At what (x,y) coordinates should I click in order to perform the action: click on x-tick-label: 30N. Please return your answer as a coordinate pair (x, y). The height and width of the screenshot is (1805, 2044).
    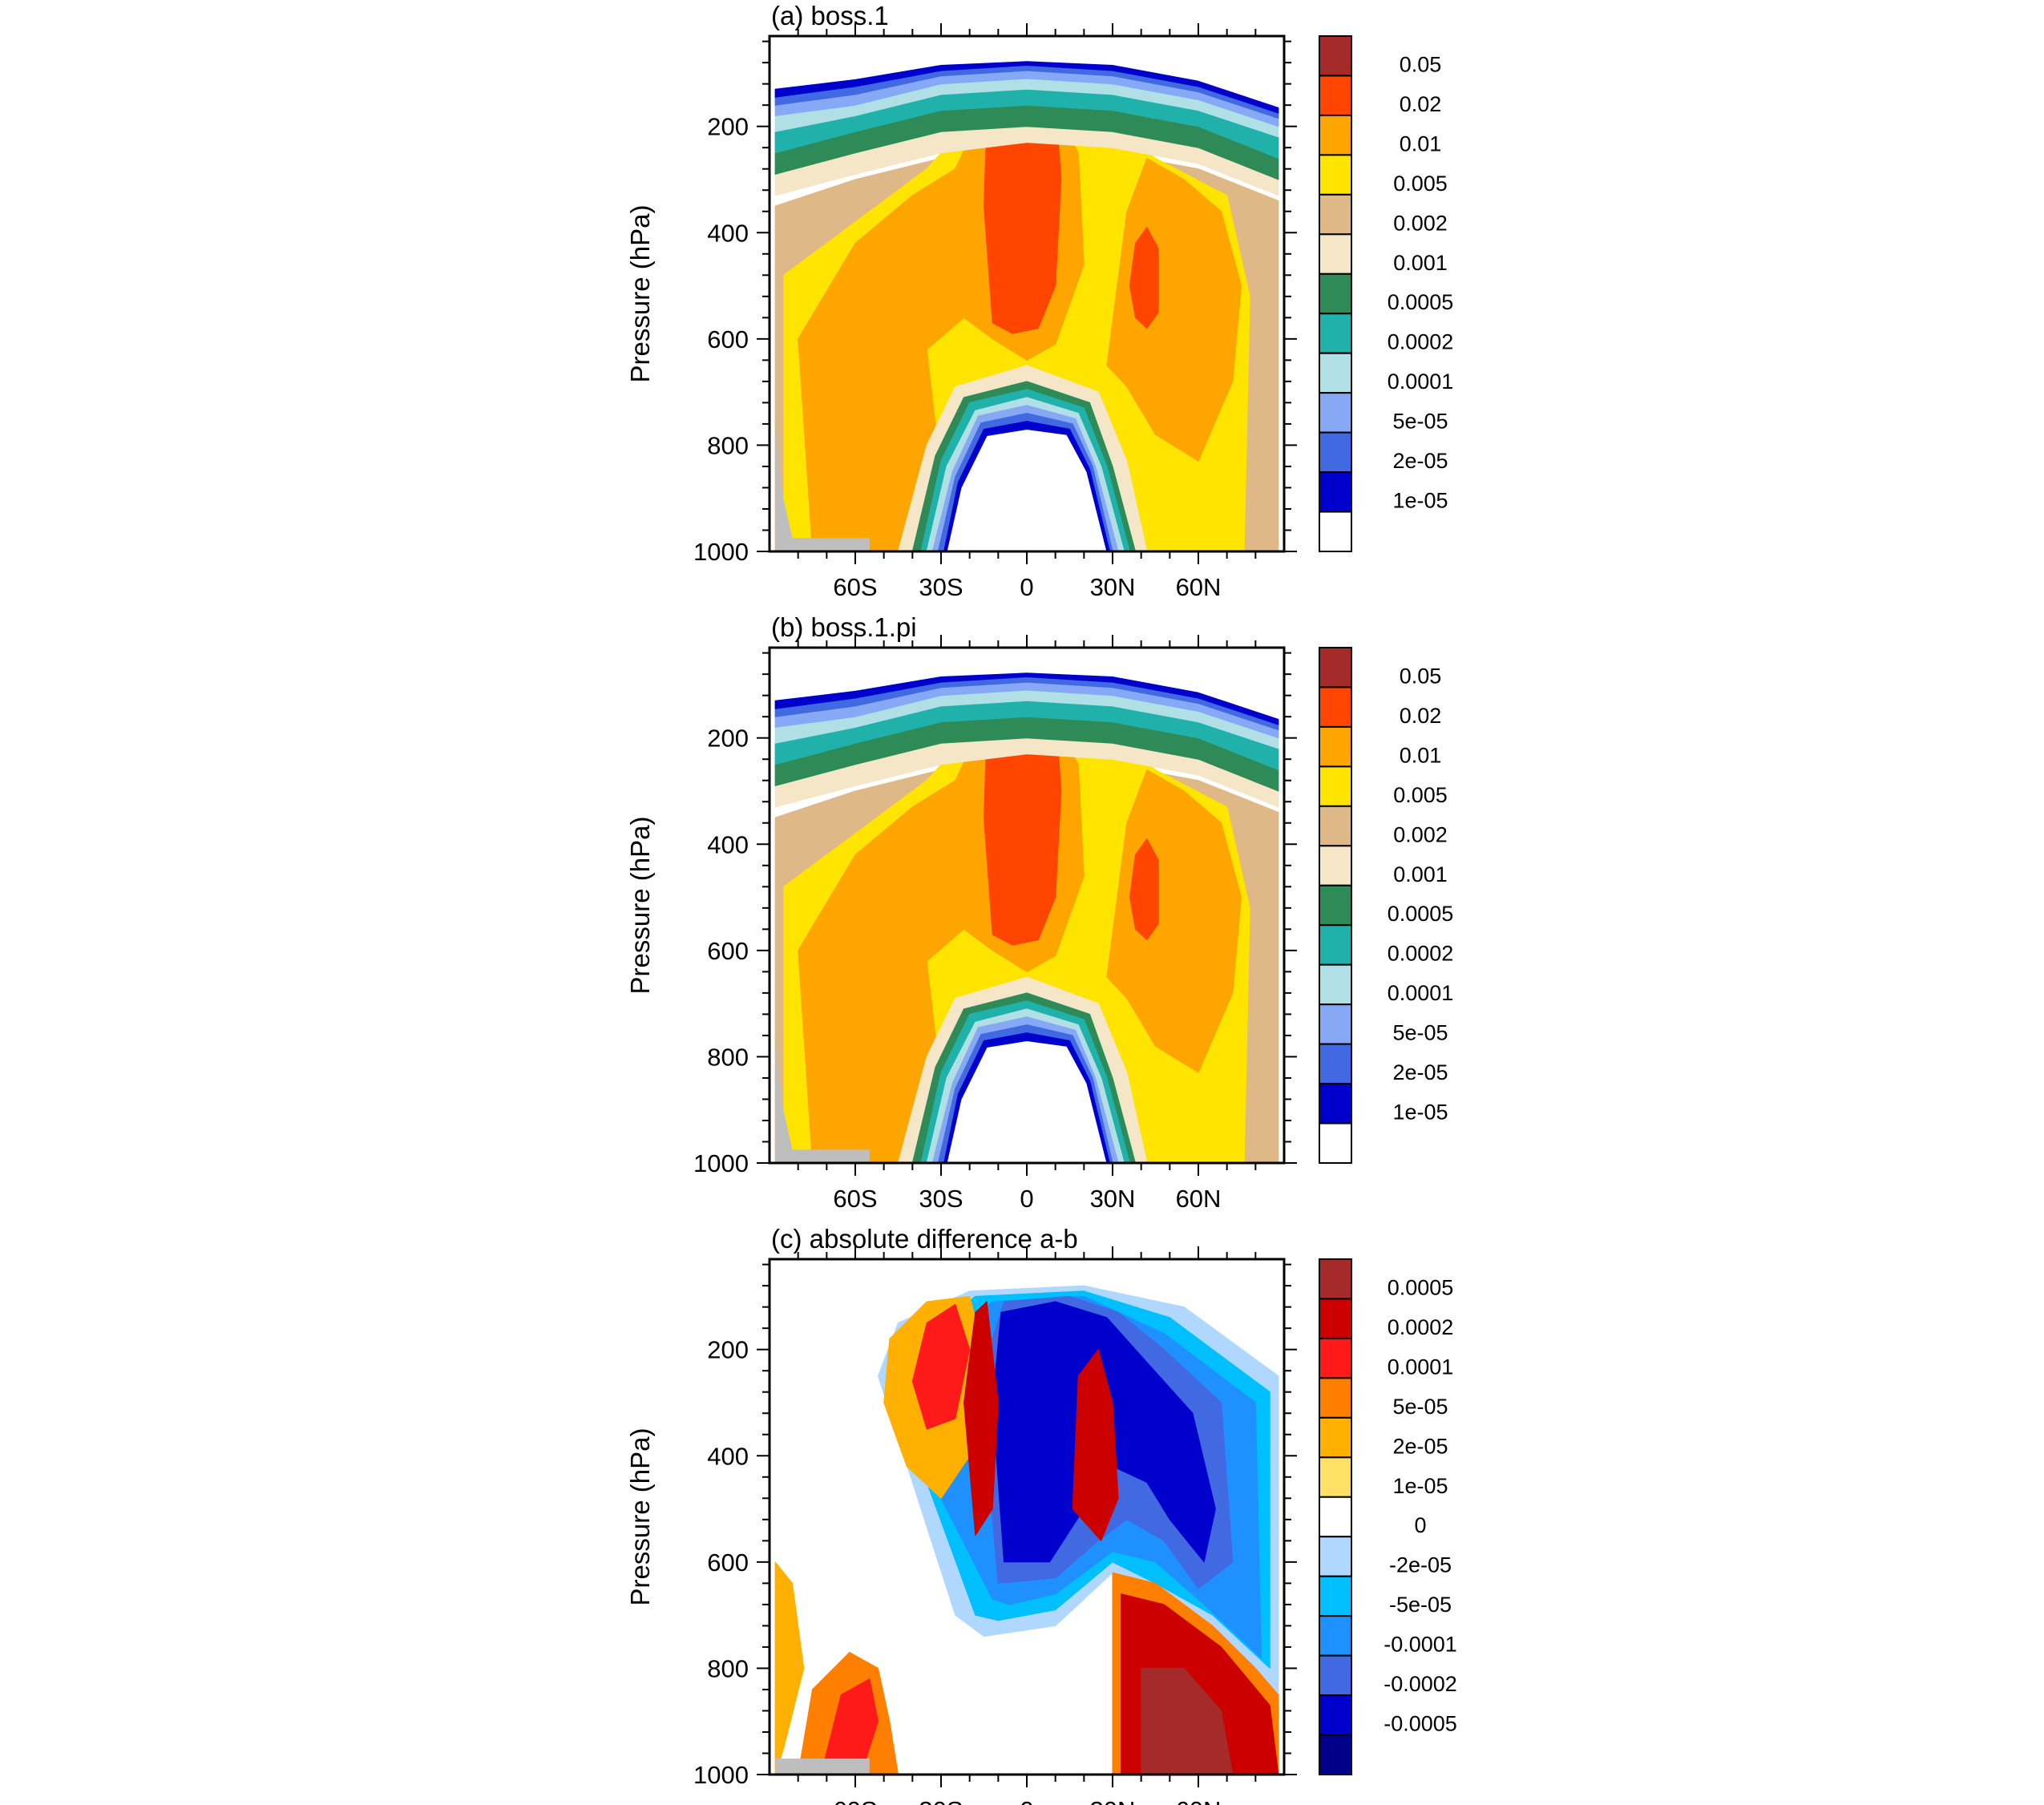
    Looking at the image, I should click on (1113, 587).